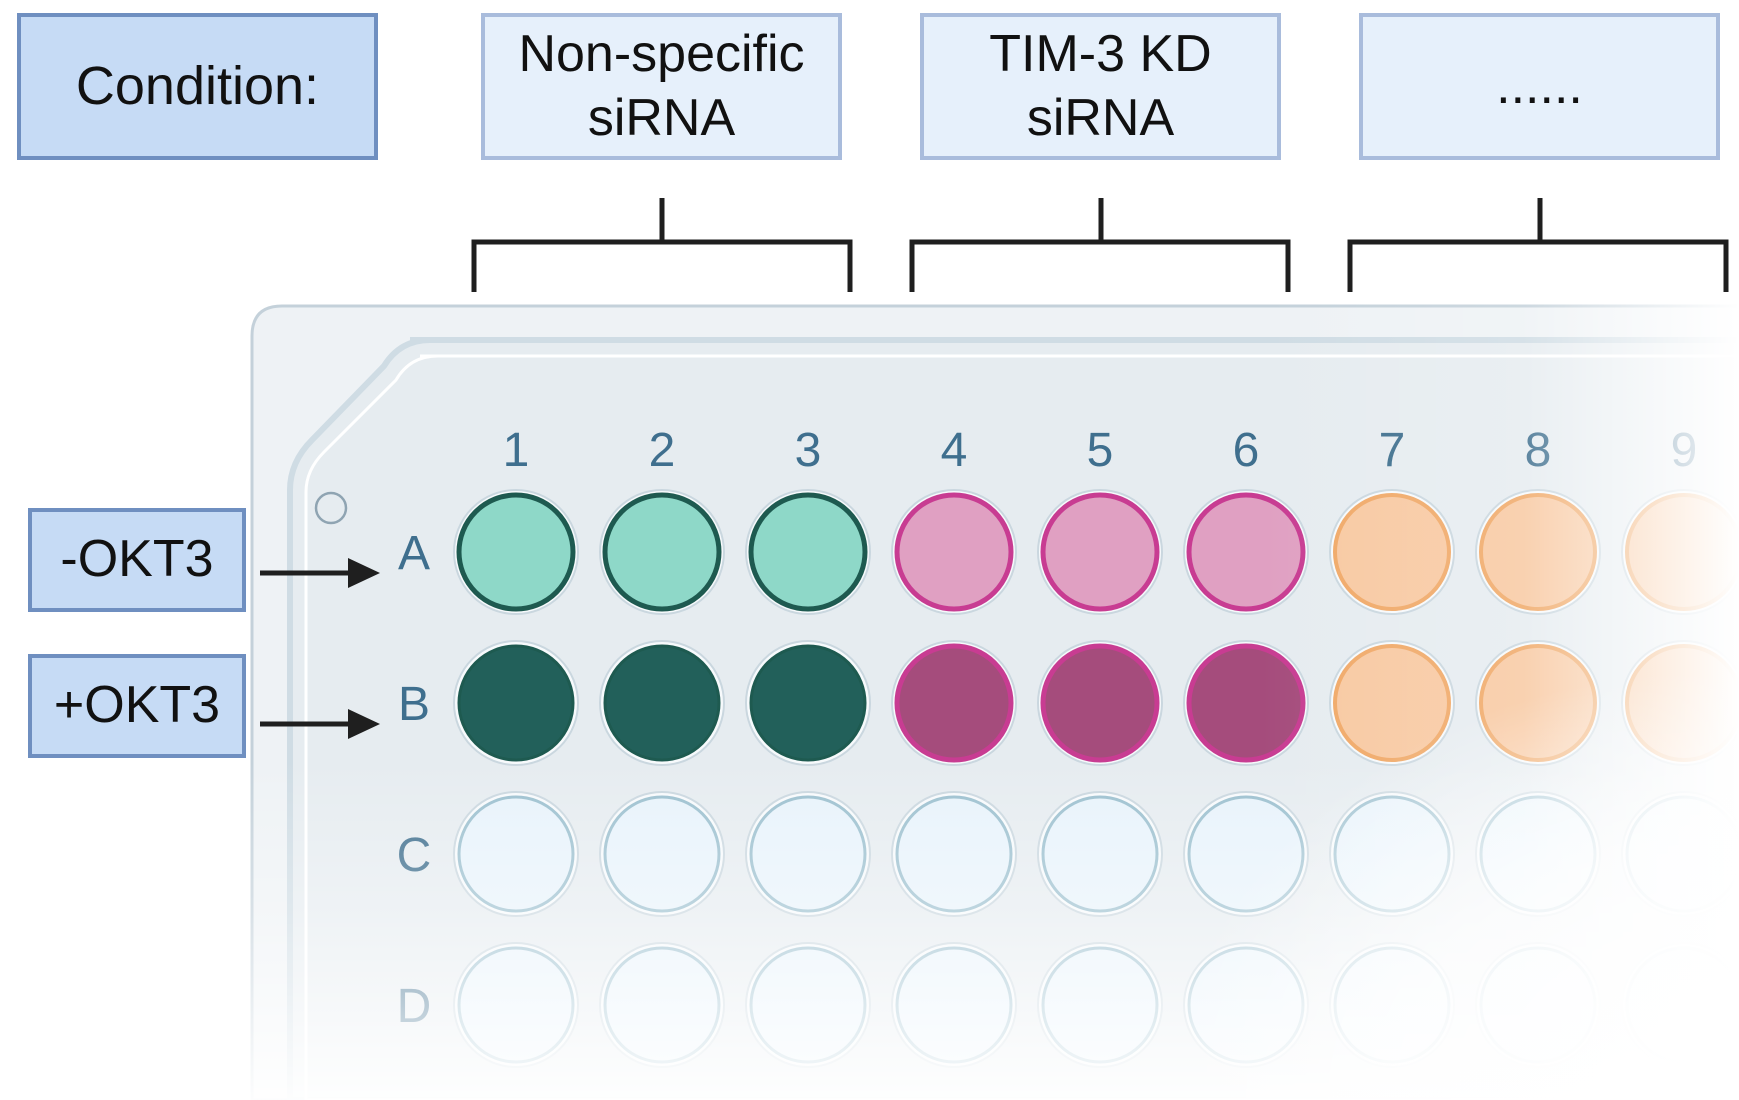 The image size is (1739, 1100). What do you see at coordinates (954, 450) in the screenshot?
I see `column-label: 4` at bounding box center [954, 450].